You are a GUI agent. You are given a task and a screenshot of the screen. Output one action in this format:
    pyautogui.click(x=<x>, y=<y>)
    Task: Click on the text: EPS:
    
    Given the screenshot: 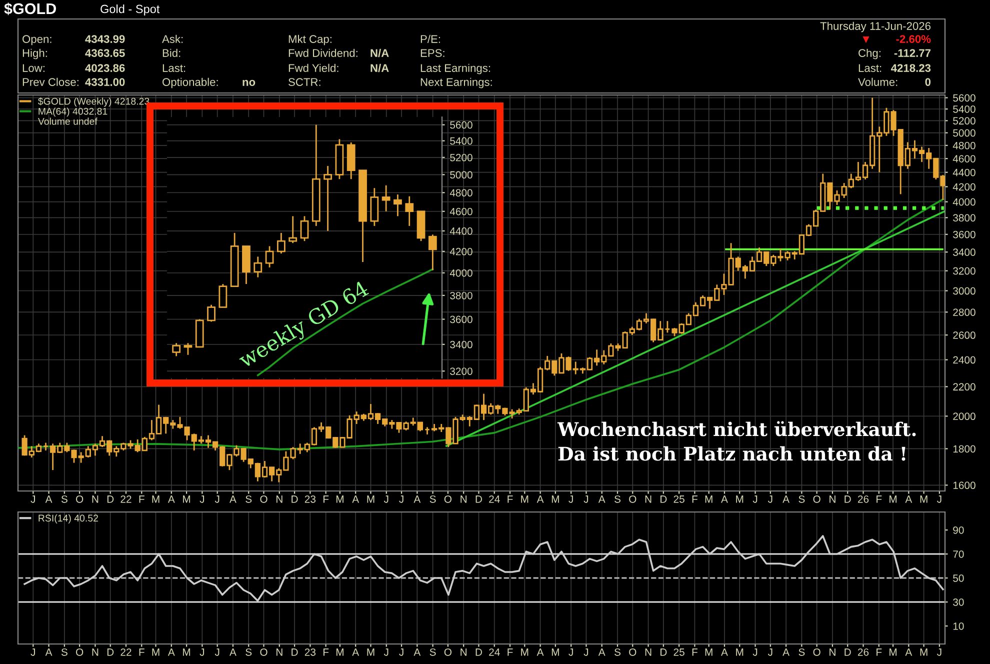 What is the action you would take?
    pyautogui.click(x=432, y=53)
    